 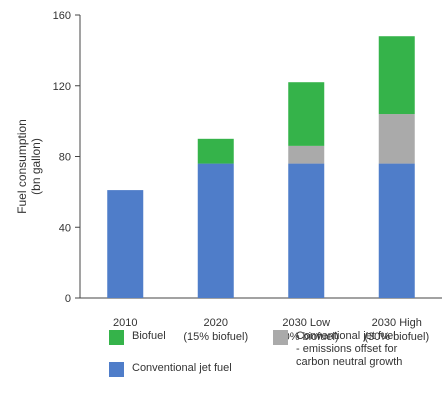 I want to click on y-tick-label: 160, so click(x=62, y=16).